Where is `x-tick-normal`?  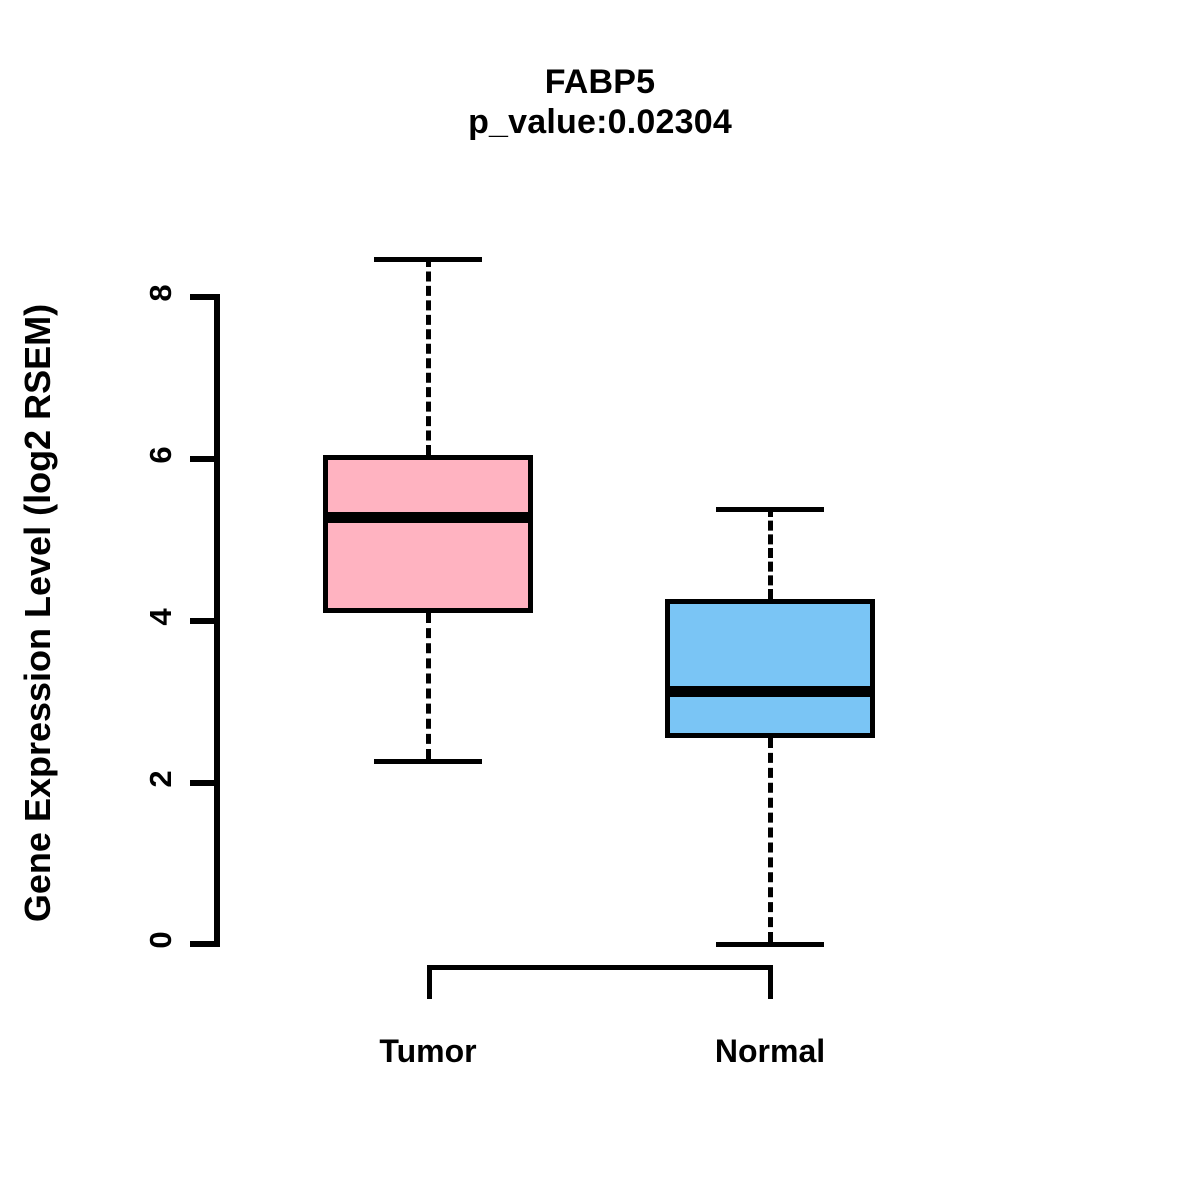 x-tick-normal is located at coordinates (770, 982).